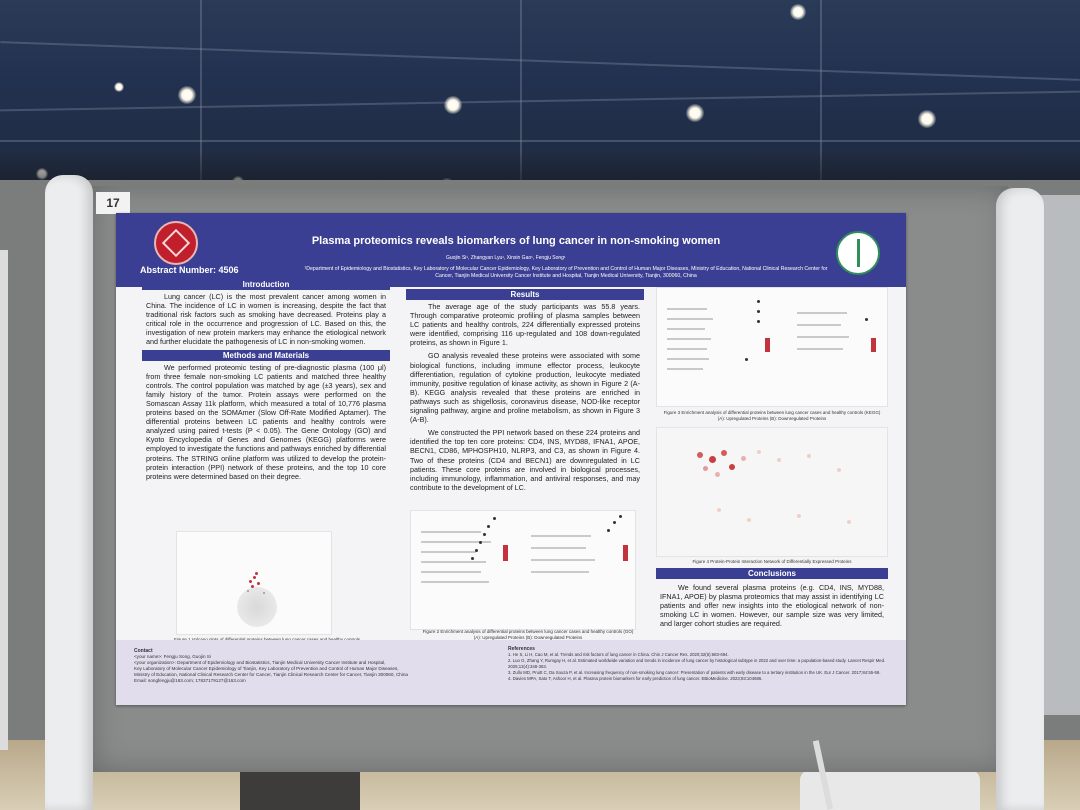 This screenshot has width=1080, height=810. I want to click on figure-3-kegg-enrichment, so click(772, 347).